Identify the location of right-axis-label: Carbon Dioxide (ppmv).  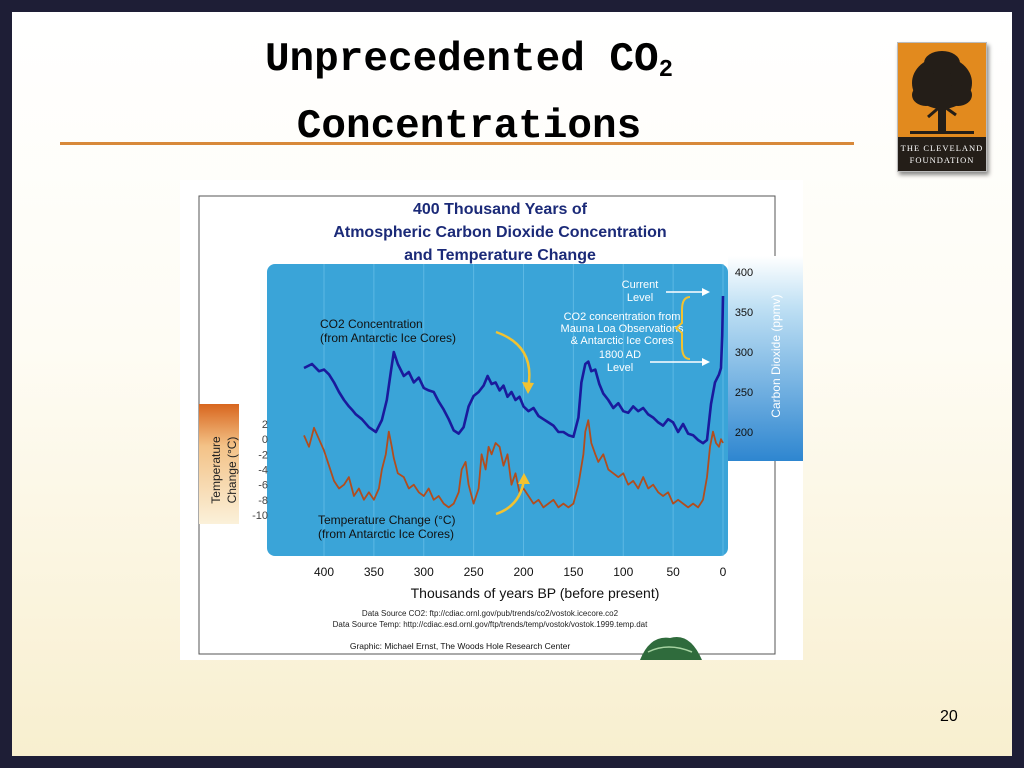
(776, 355).